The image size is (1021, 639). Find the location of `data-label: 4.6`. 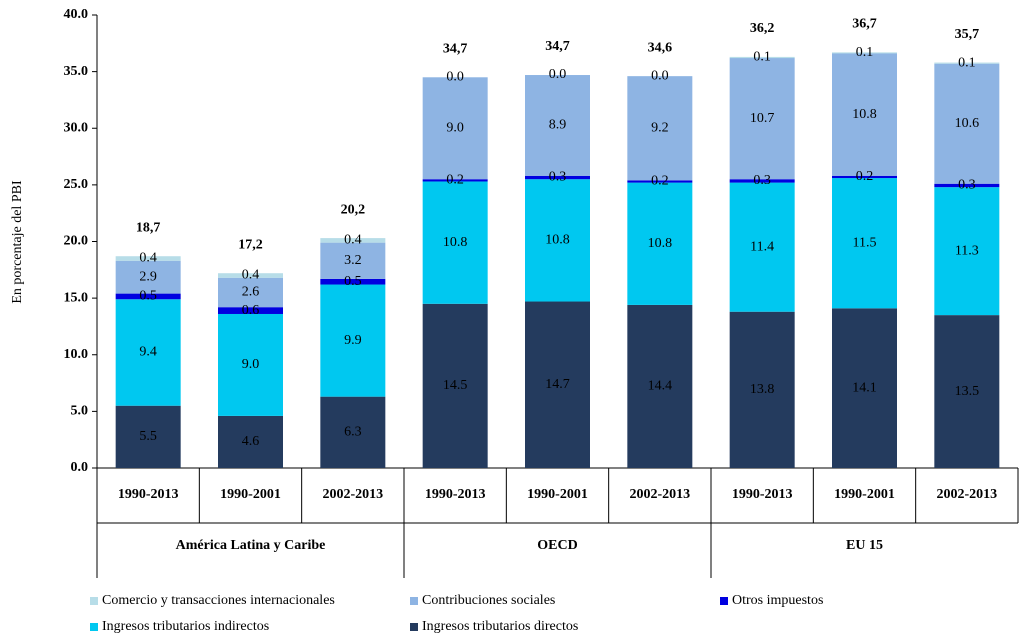

data-label: 4.6 is located at coordinates (251, 441).